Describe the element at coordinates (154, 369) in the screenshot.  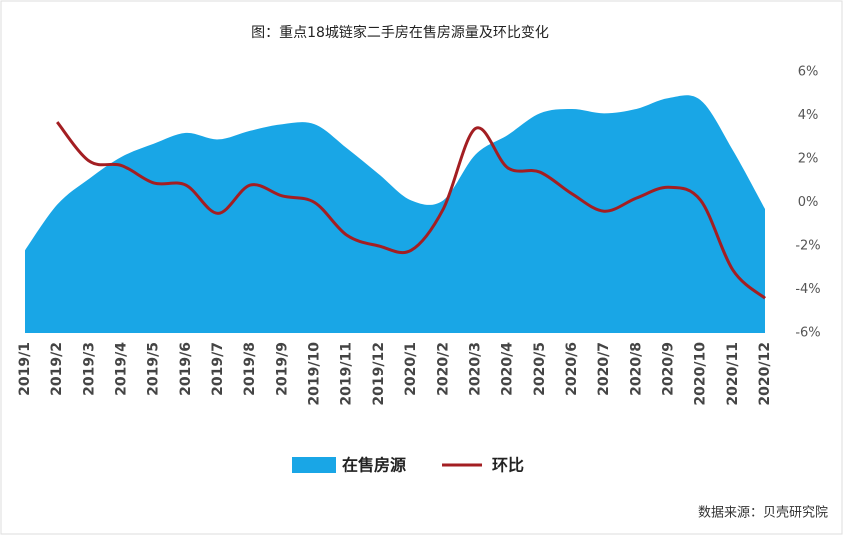
I see `x-tick-label: 2019/5` at that location.